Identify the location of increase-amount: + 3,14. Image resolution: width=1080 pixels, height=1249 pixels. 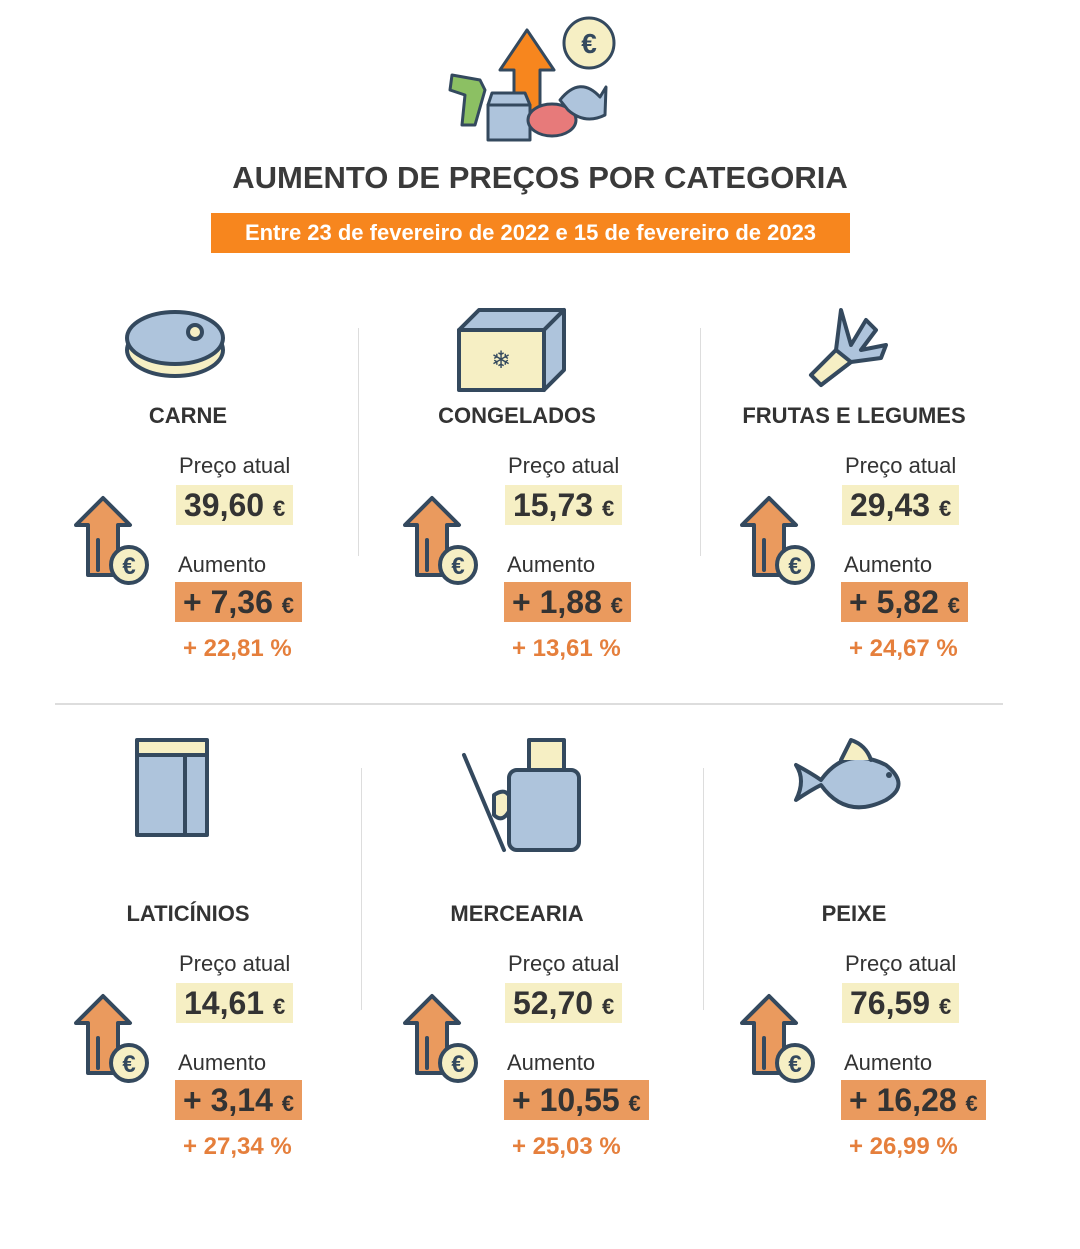
(228, 1100).